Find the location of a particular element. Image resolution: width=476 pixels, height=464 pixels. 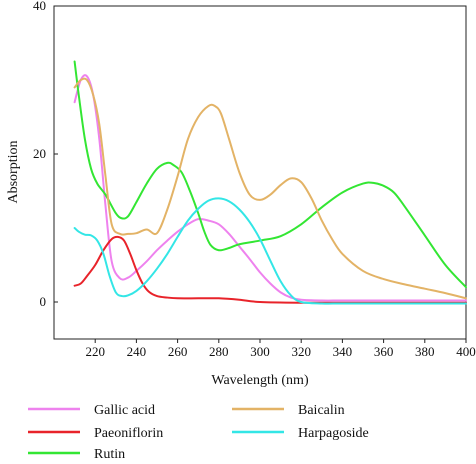

legend-label-harpagoside: Harpagoside is located at coordinates (333, 433).